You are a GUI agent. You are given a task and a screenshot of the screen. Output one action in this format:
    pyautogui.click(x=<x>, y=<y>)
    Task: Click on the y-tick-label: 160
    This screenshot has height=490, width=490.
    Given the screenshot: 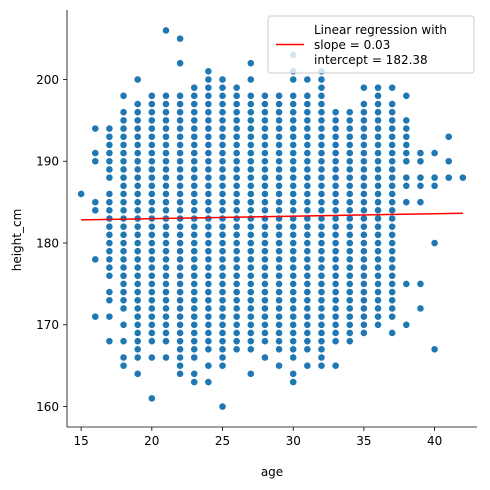 What is the action you would take?
    pyautogui.click(x=47, y=407)
    